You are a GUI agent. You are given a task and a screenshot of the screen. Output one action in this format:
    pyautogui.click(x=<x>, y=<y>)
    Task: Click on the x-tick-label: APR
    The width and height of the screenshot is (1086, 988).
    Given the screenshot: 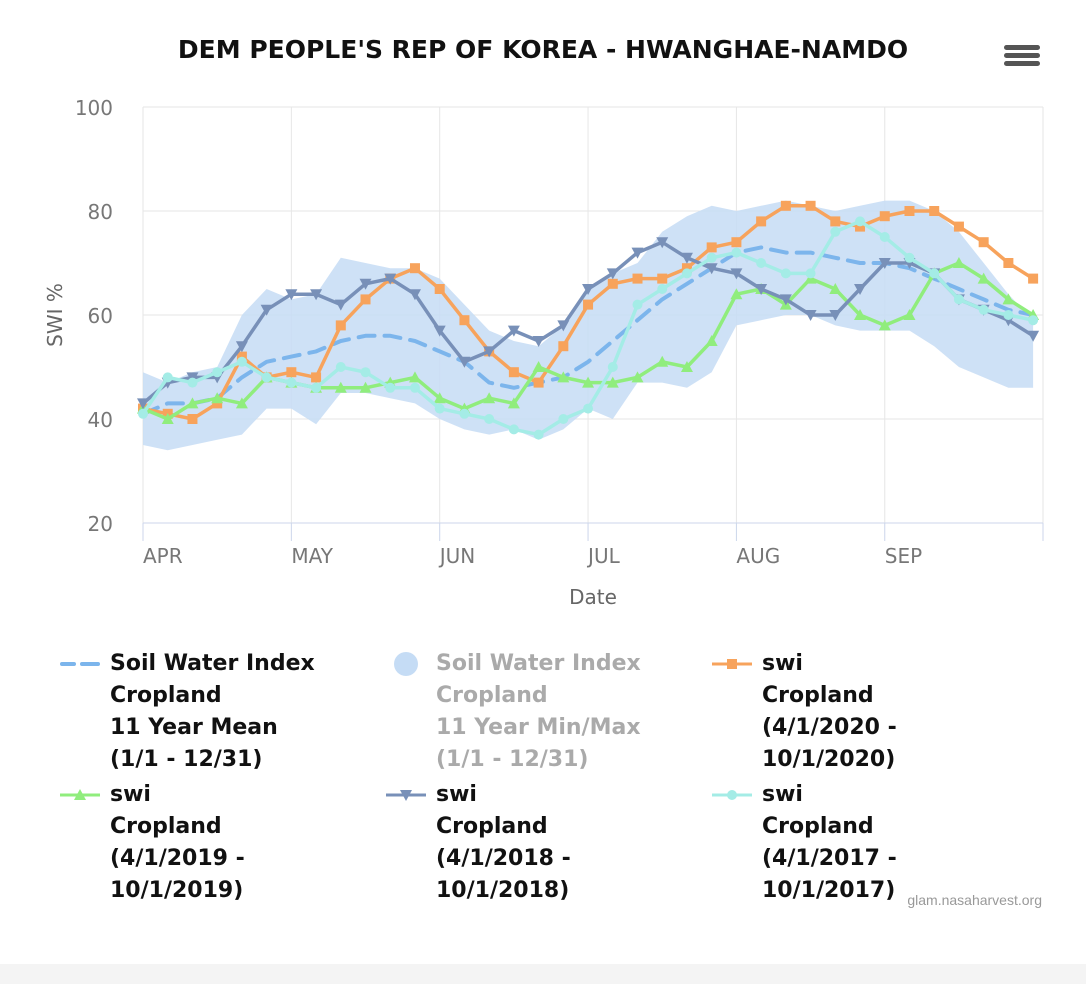 What is the action you would take?
    pyautogui.click(x=163, y=556)
    